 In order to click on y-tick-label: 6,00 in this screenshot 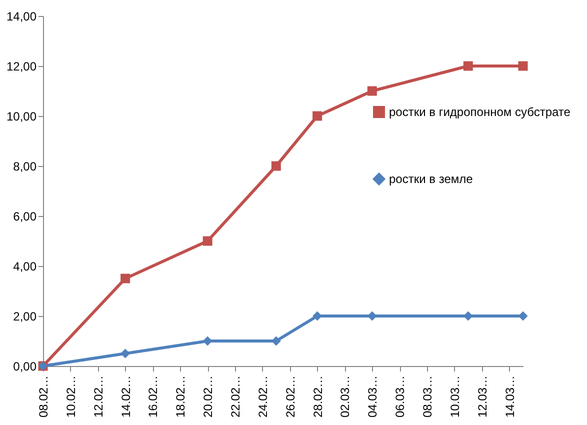, I will do `click(25, 217)`.